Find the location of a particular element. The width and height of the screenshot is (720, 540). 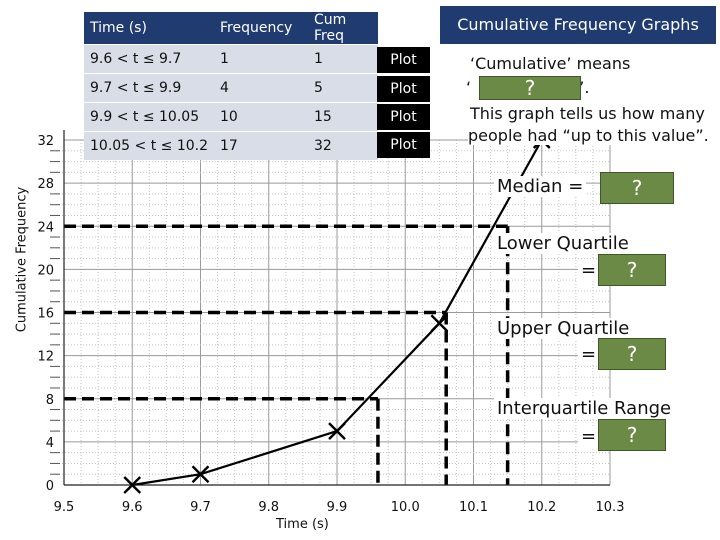

y-tick-label: 32 is located at coordinates (45, 141).